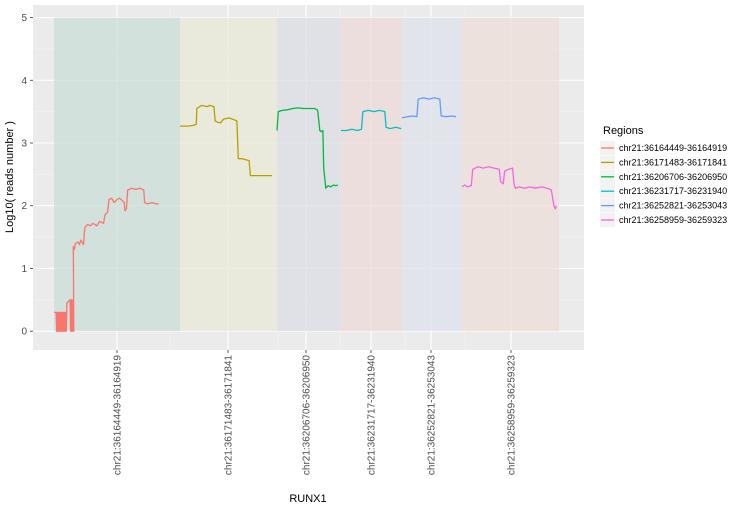 This screenshot has width=733, height=508. Describe the element at coordinates (673, 162) in the screenshot. I see `legend-label: chr21:36171483-36171841` at that location.